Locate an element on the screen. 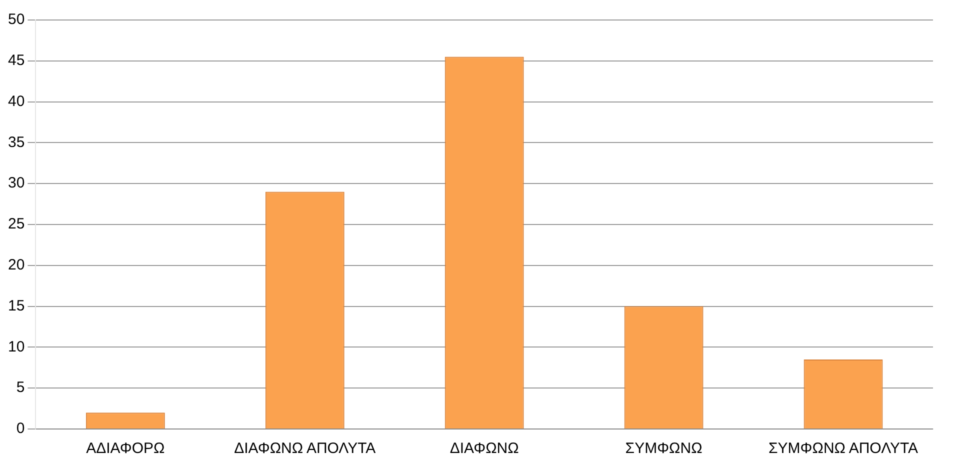 The height and width of the screenshot is (466, 963). x-tick-label: ΑΔΙΑΦΟΡΩ is located at coordinates (125, 449).